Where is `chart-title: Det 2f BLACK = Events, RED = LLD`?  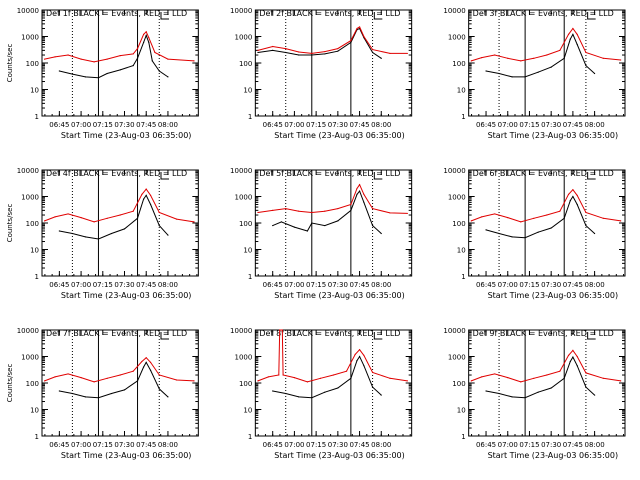
chart-title: Det 2f BLACK = Events, RED = LLD is located at coordinates (329, 13).